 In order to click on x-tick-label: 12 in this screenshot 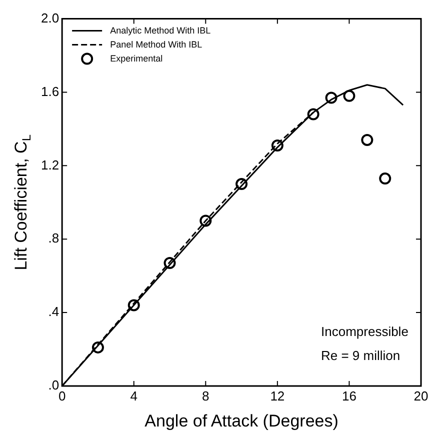, I will do `click(277, 396)`.